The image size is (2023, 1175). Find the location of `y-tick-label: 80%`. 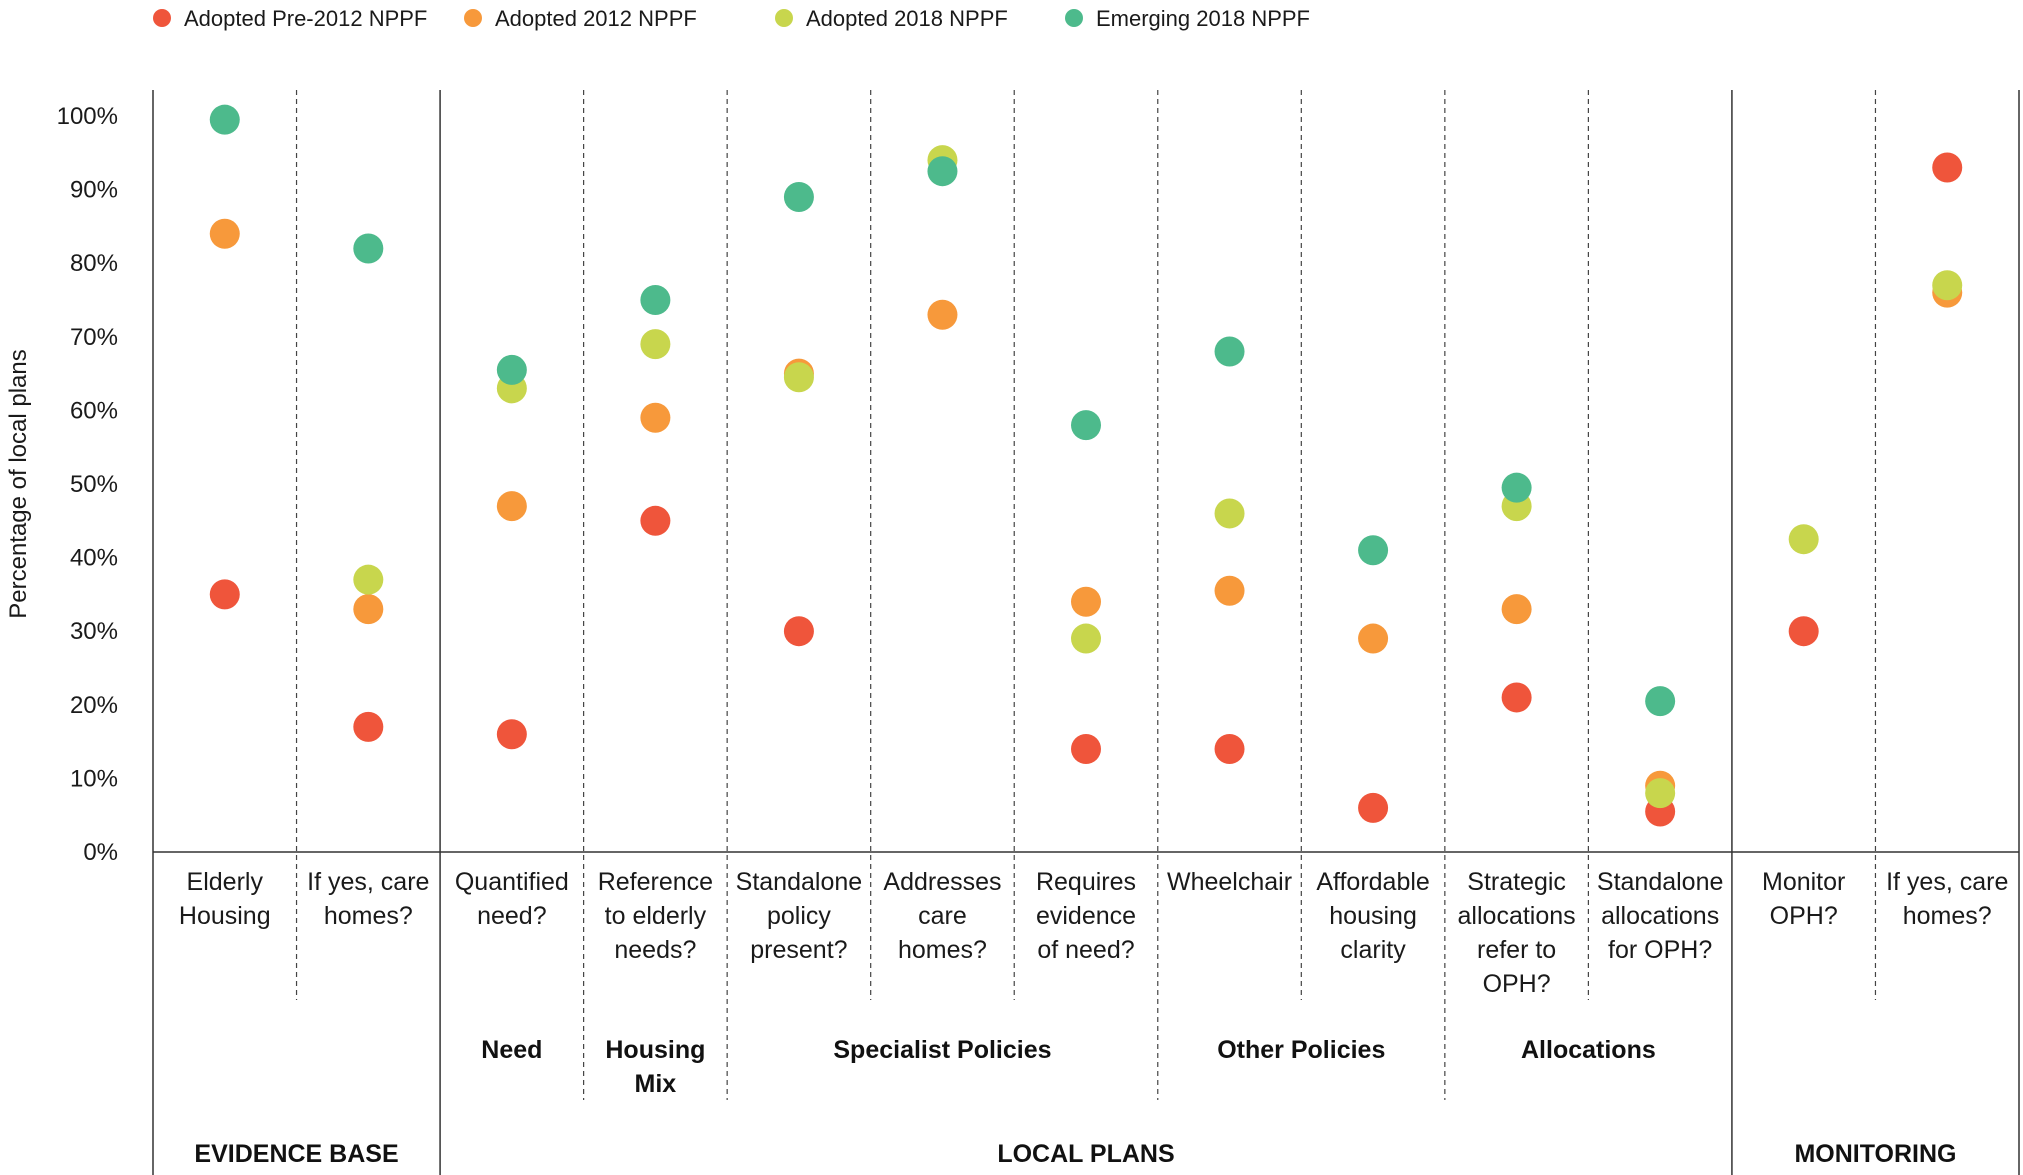

y-tick-label: 80% is located at coordinates (94, 263).